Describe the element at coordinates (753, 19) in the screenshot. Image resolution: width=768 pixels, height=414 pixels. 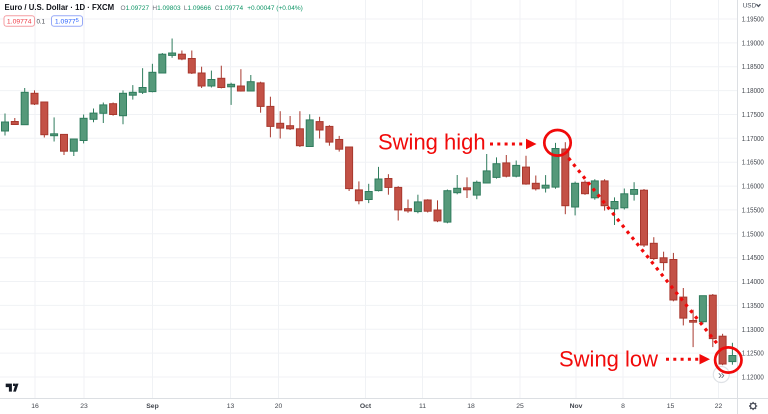
I see `svg-text: 1.19500` at that location.